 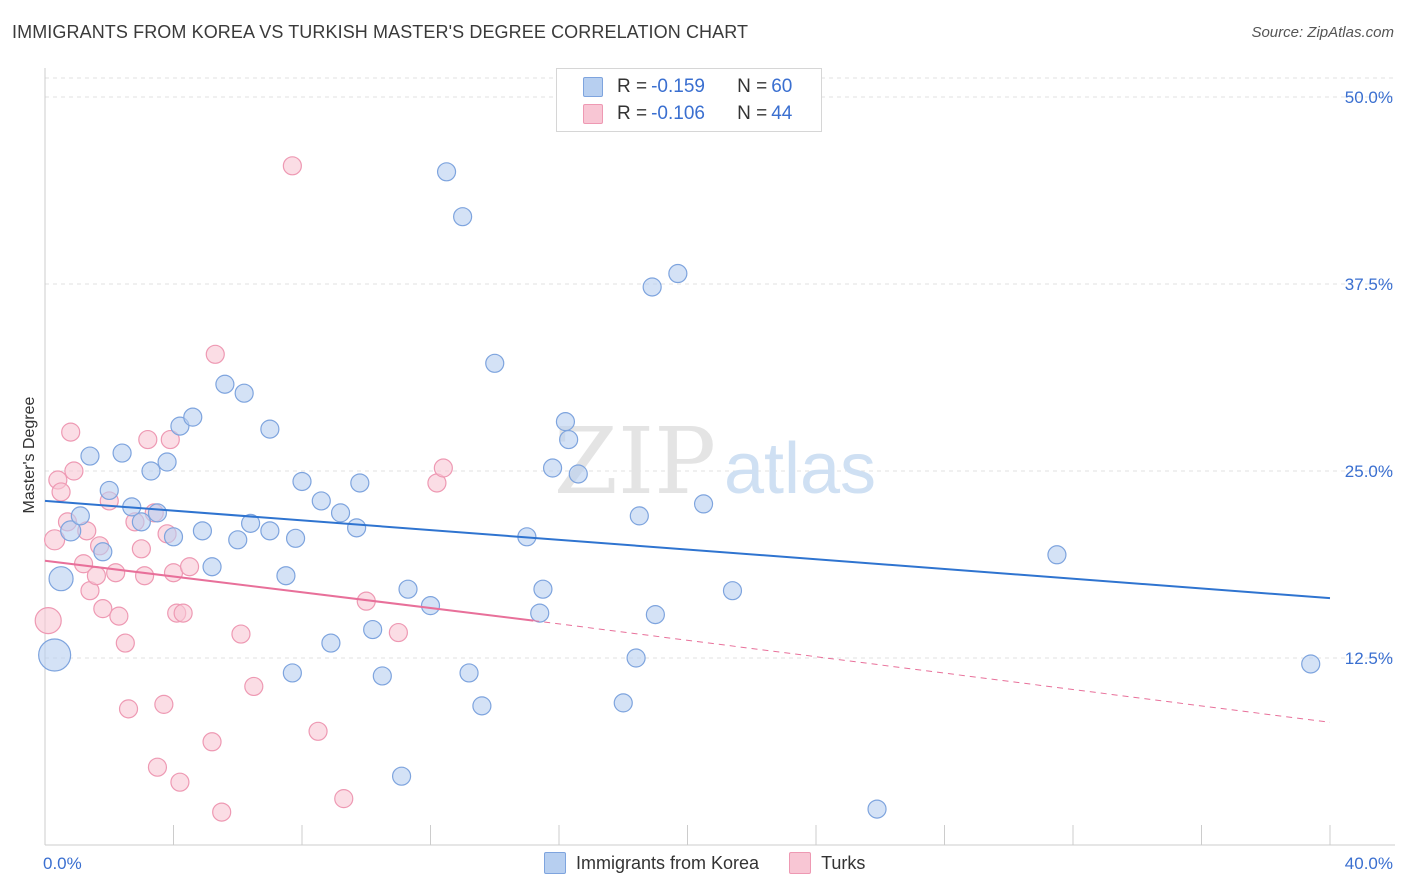 I want to click on turks-trend-extension, so click(x=932, y=671).